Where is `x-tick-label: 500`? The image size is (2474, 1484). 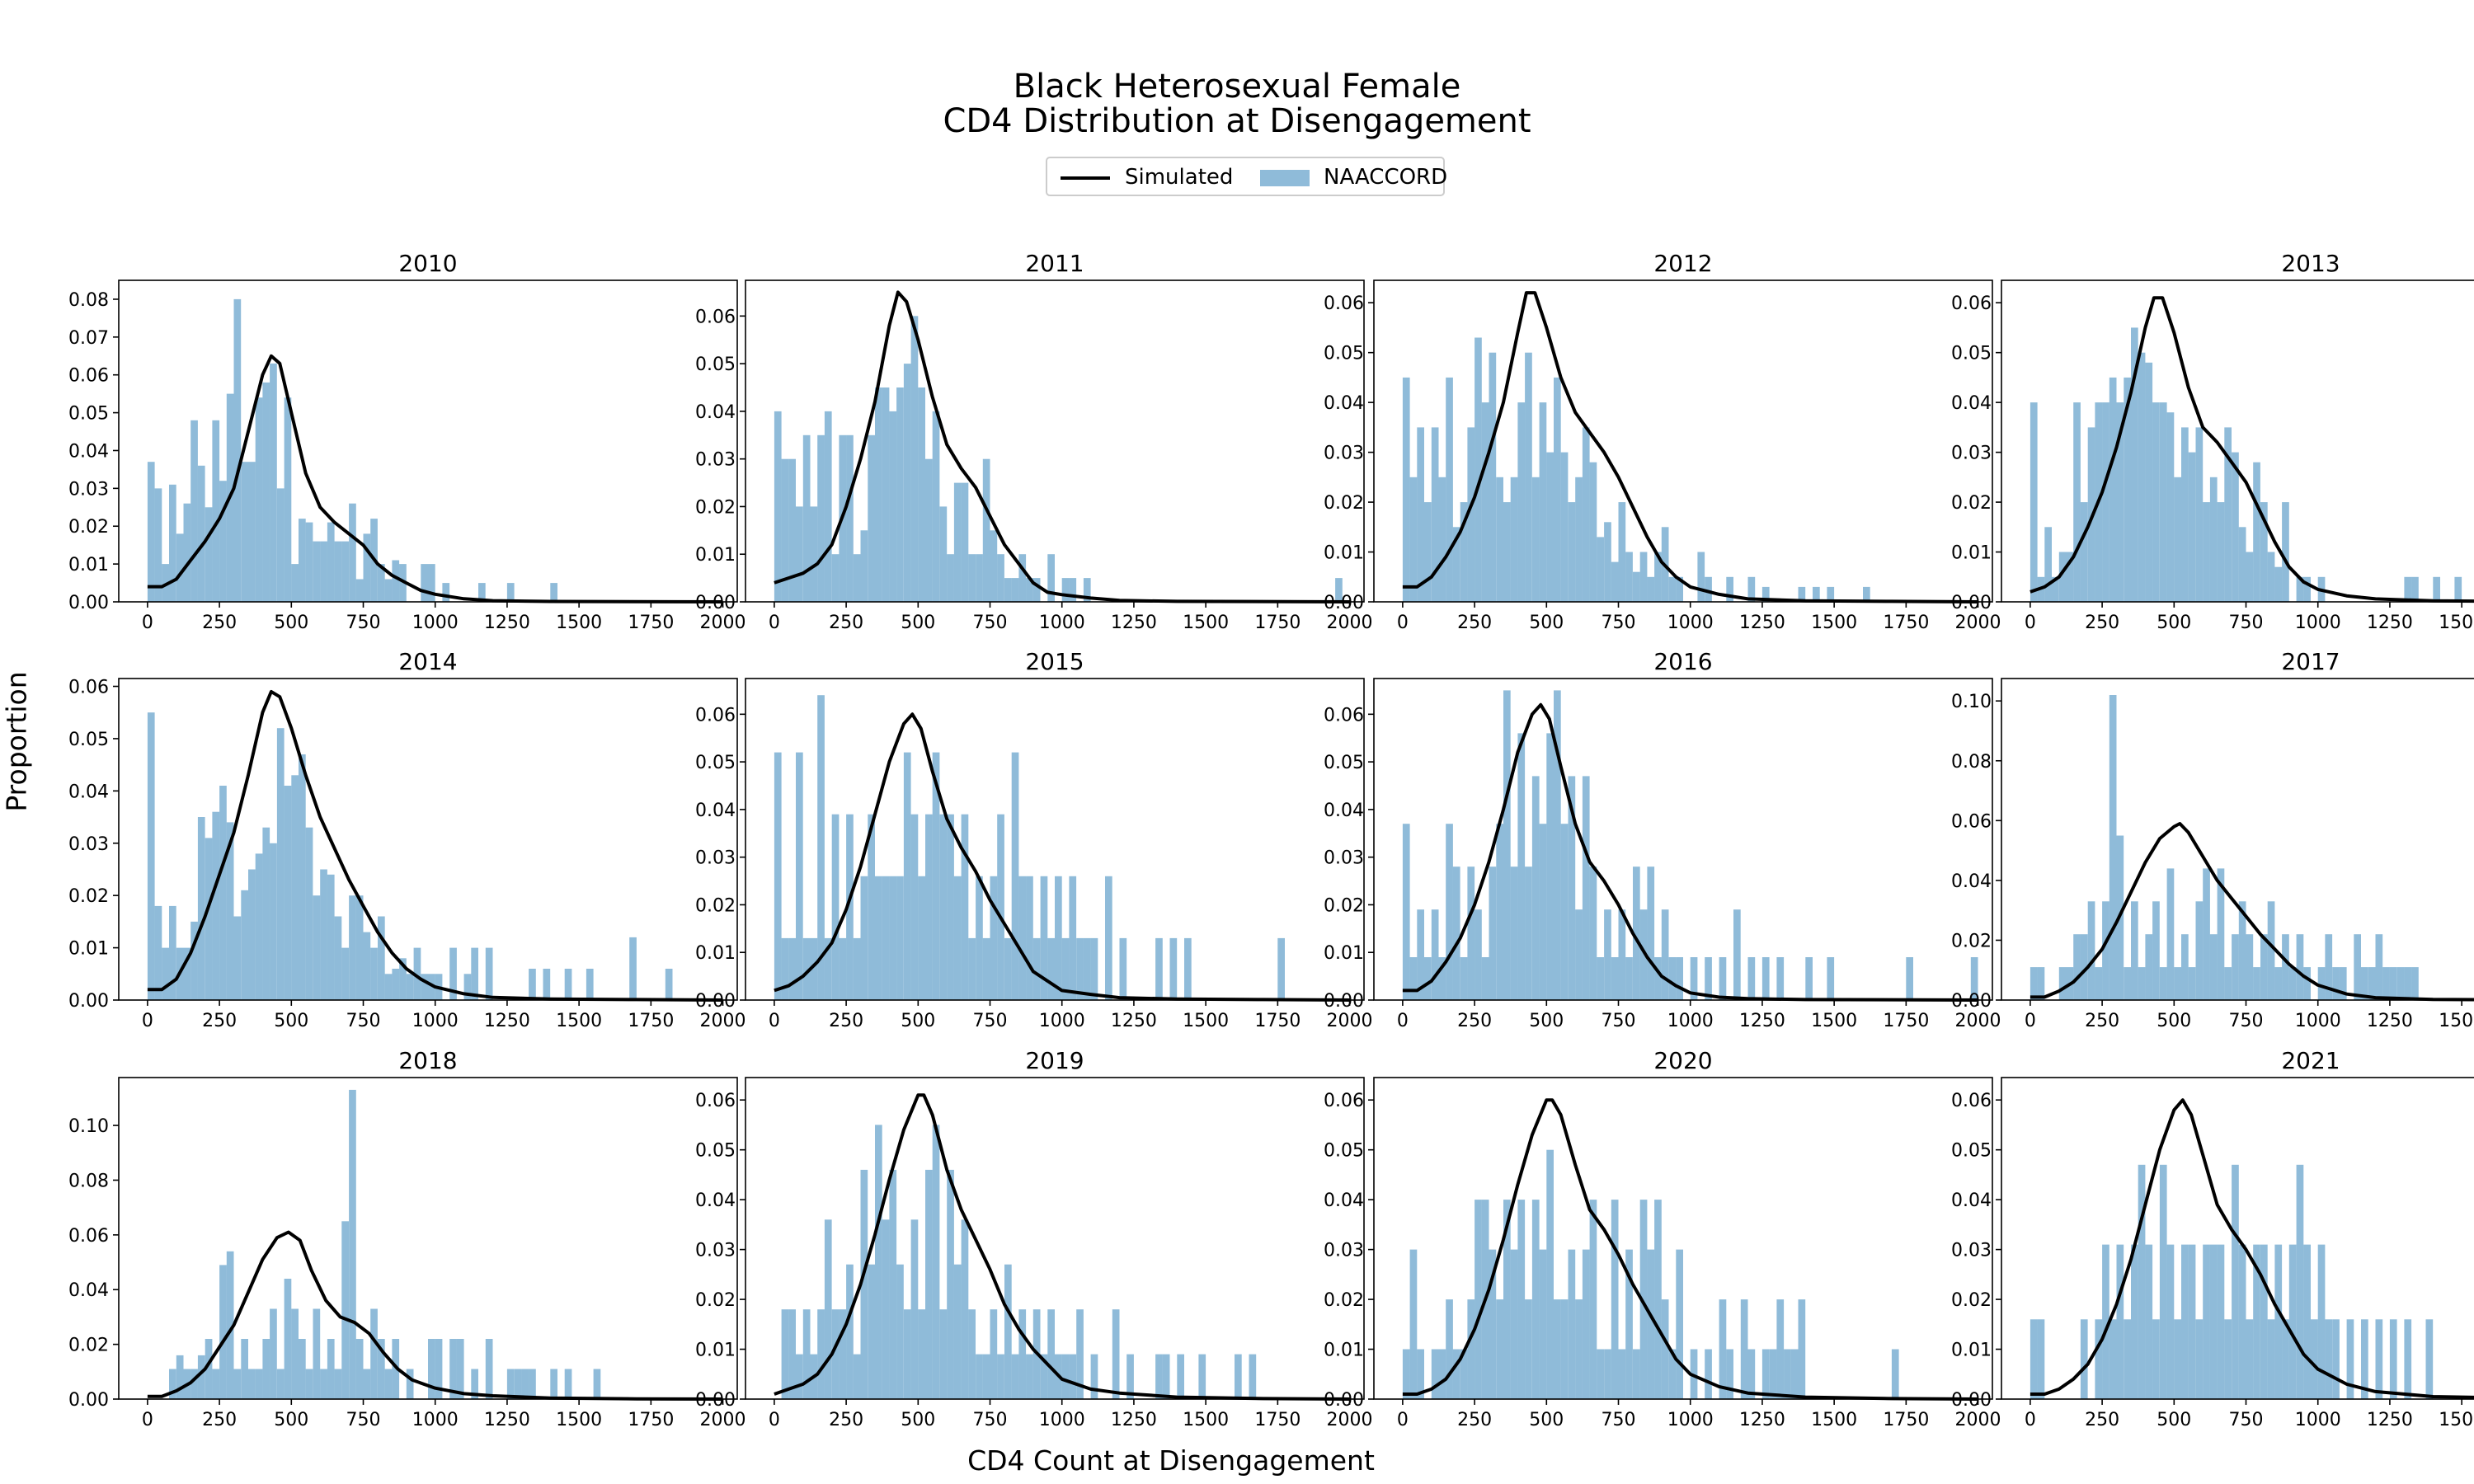
x-tick-label: 500 is located at coordinates (2174, 623).